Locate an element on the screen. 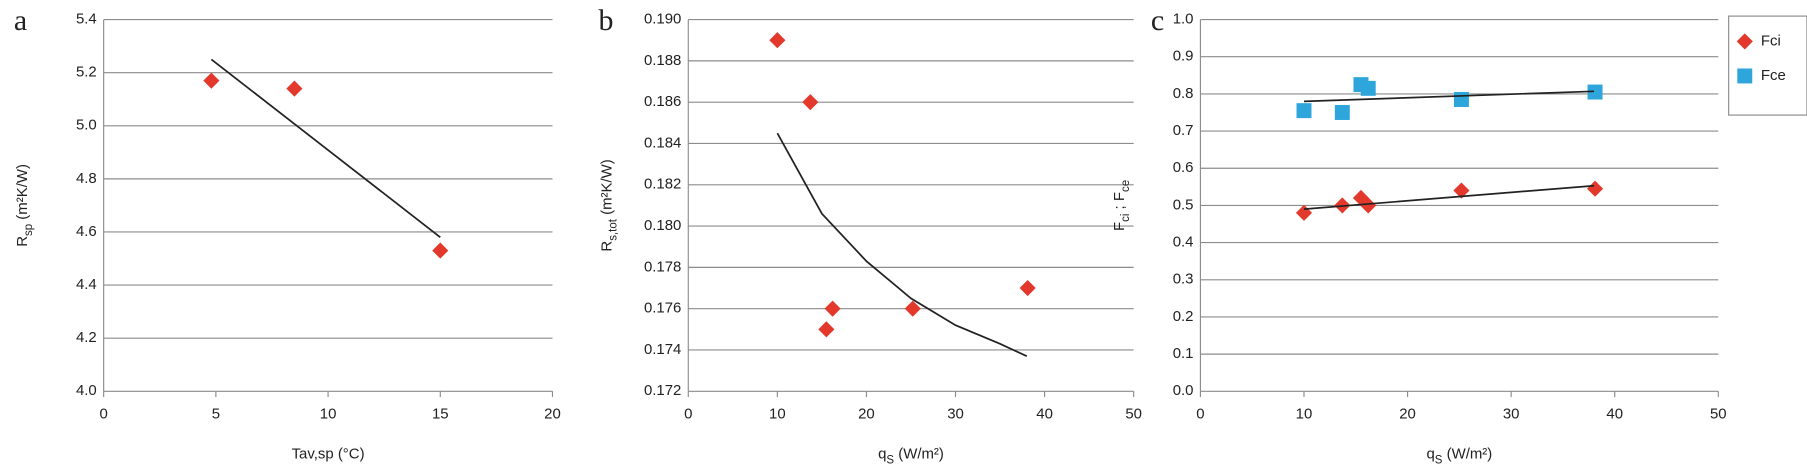  y-tick-label: 0.9 is located at coordinates (1183, 56).